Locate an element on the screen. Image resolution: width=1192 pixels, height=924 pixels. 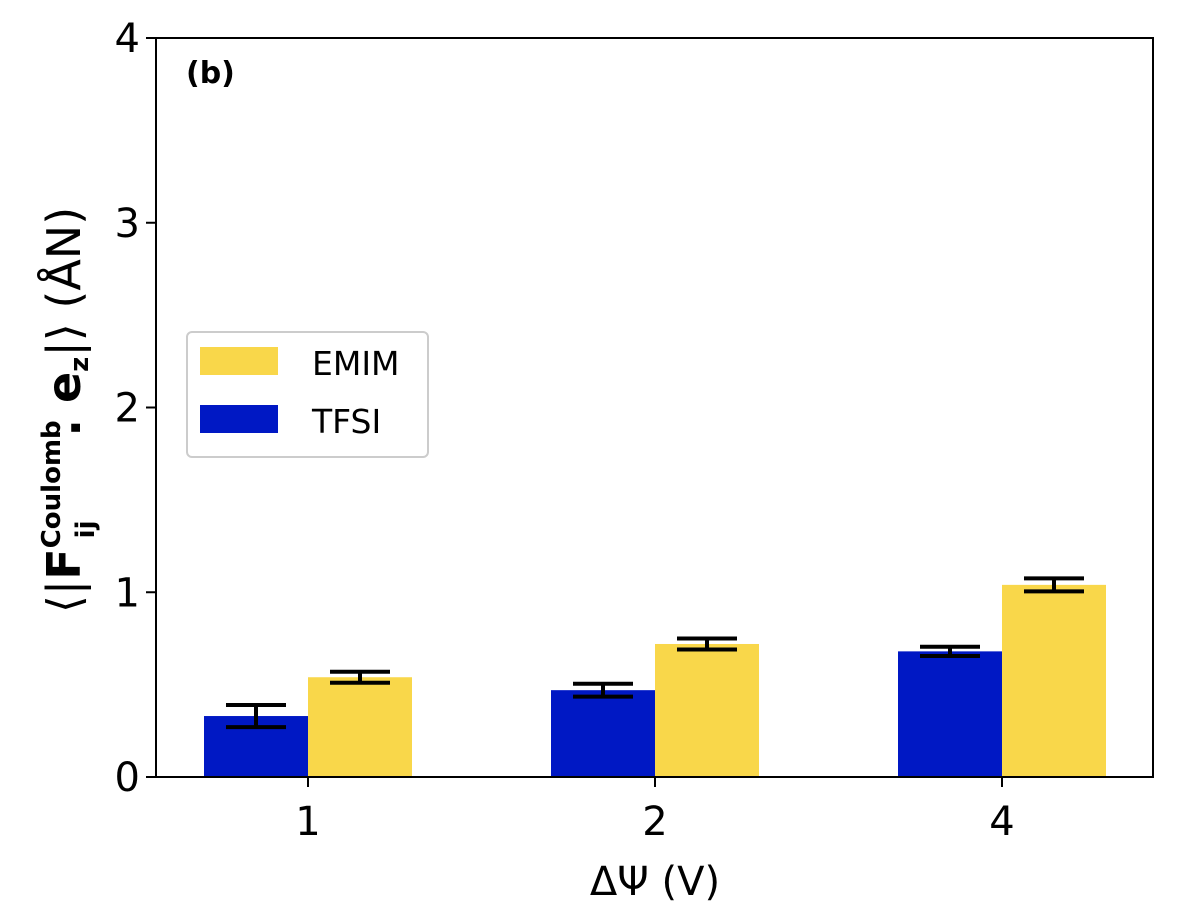
y-axis-label: ⟨|FCoulomb ij. ez|⟩ (ÅN) is located at coordinates (69, 410).